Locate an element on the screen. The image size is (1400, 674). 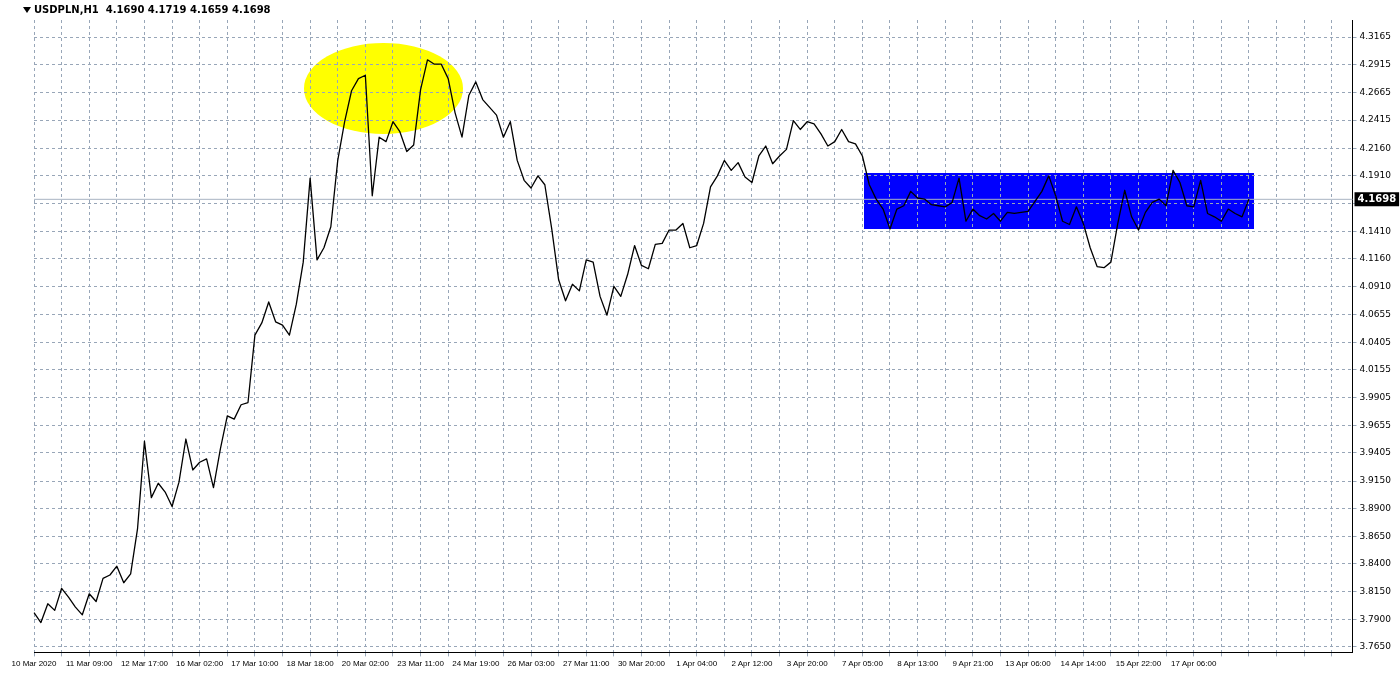
x-tick-label: 20 Mar 02:00 is located at coordinates (365, 664).